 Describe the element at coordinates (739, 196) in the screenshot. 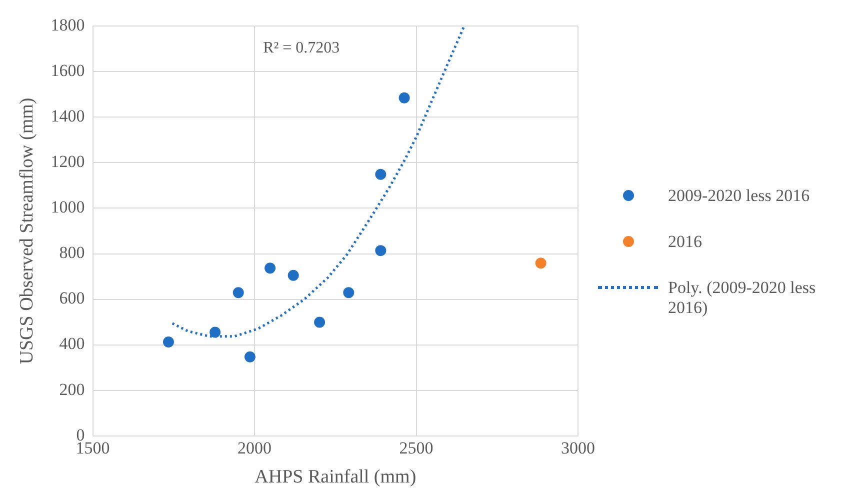

I see `legend-label: 2009-2020 less 2016` at that location.